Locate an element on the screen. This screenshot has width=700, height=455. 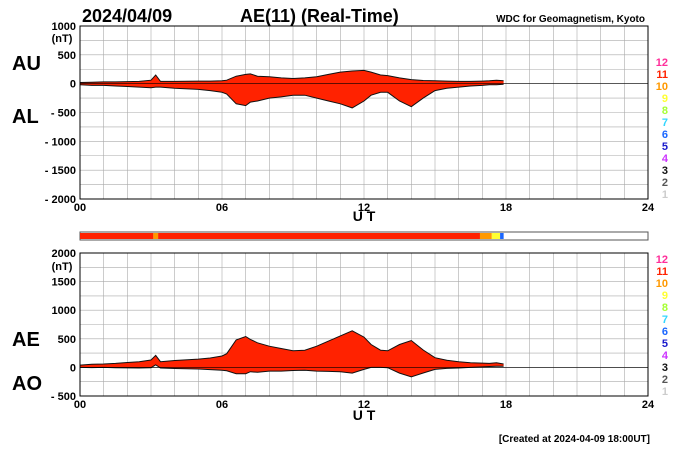
ao-label: AO is located at coordinates (27, 384).